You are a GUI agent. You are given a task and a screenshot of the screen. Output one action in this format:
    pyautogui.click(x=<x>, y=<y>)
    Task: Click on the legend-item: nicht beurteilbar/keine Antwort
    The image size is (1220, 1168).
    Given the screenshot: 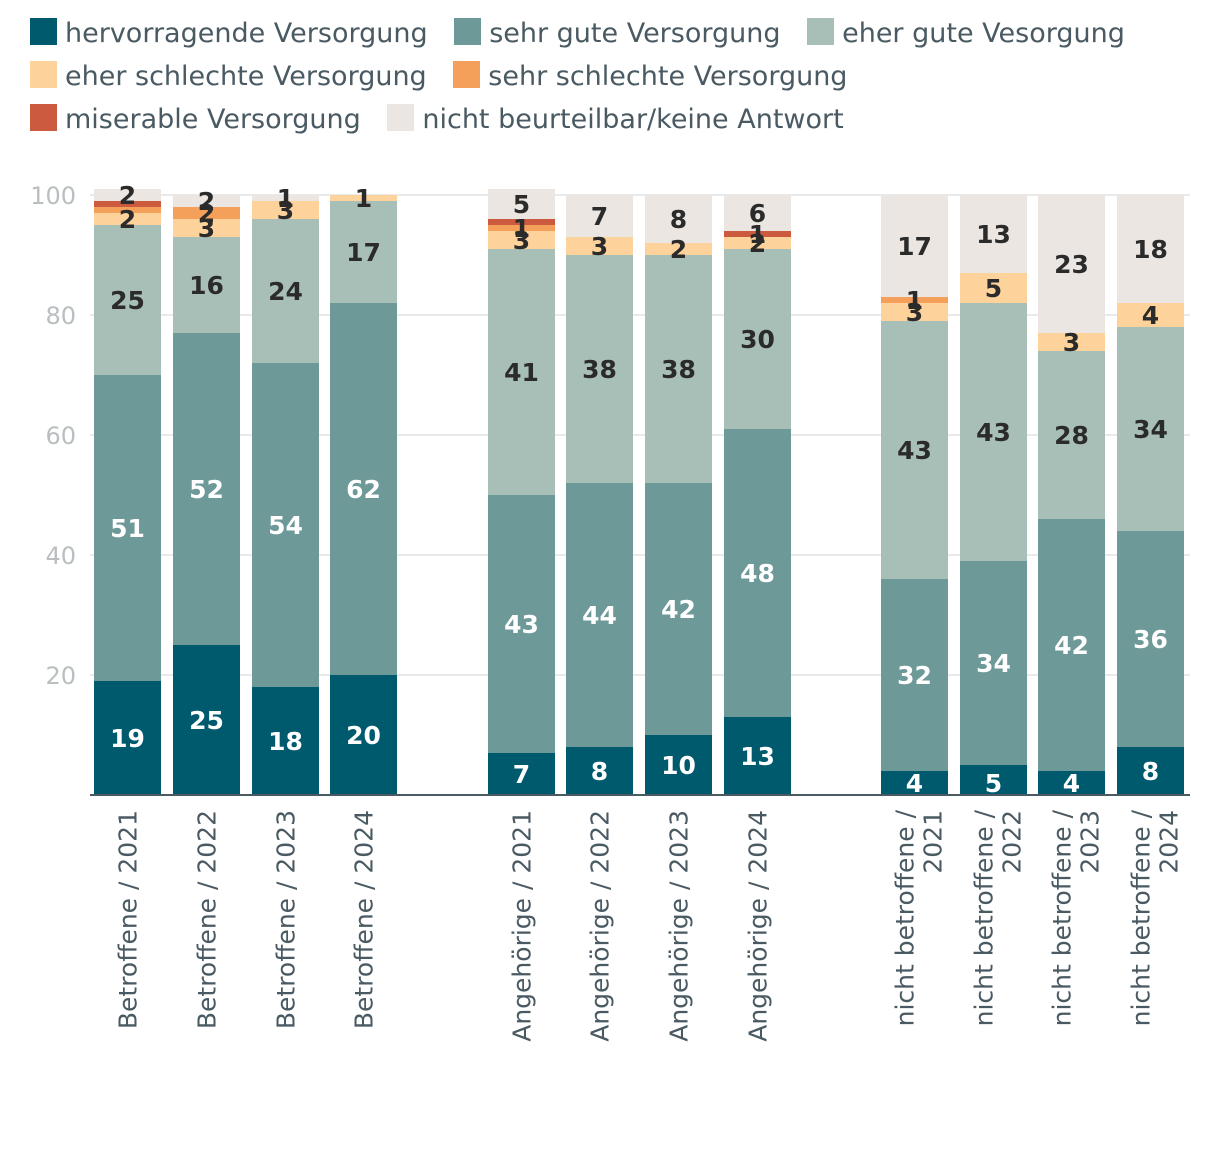 What is the action you would take?
    pyautogui.click(x=615, y=119)
    